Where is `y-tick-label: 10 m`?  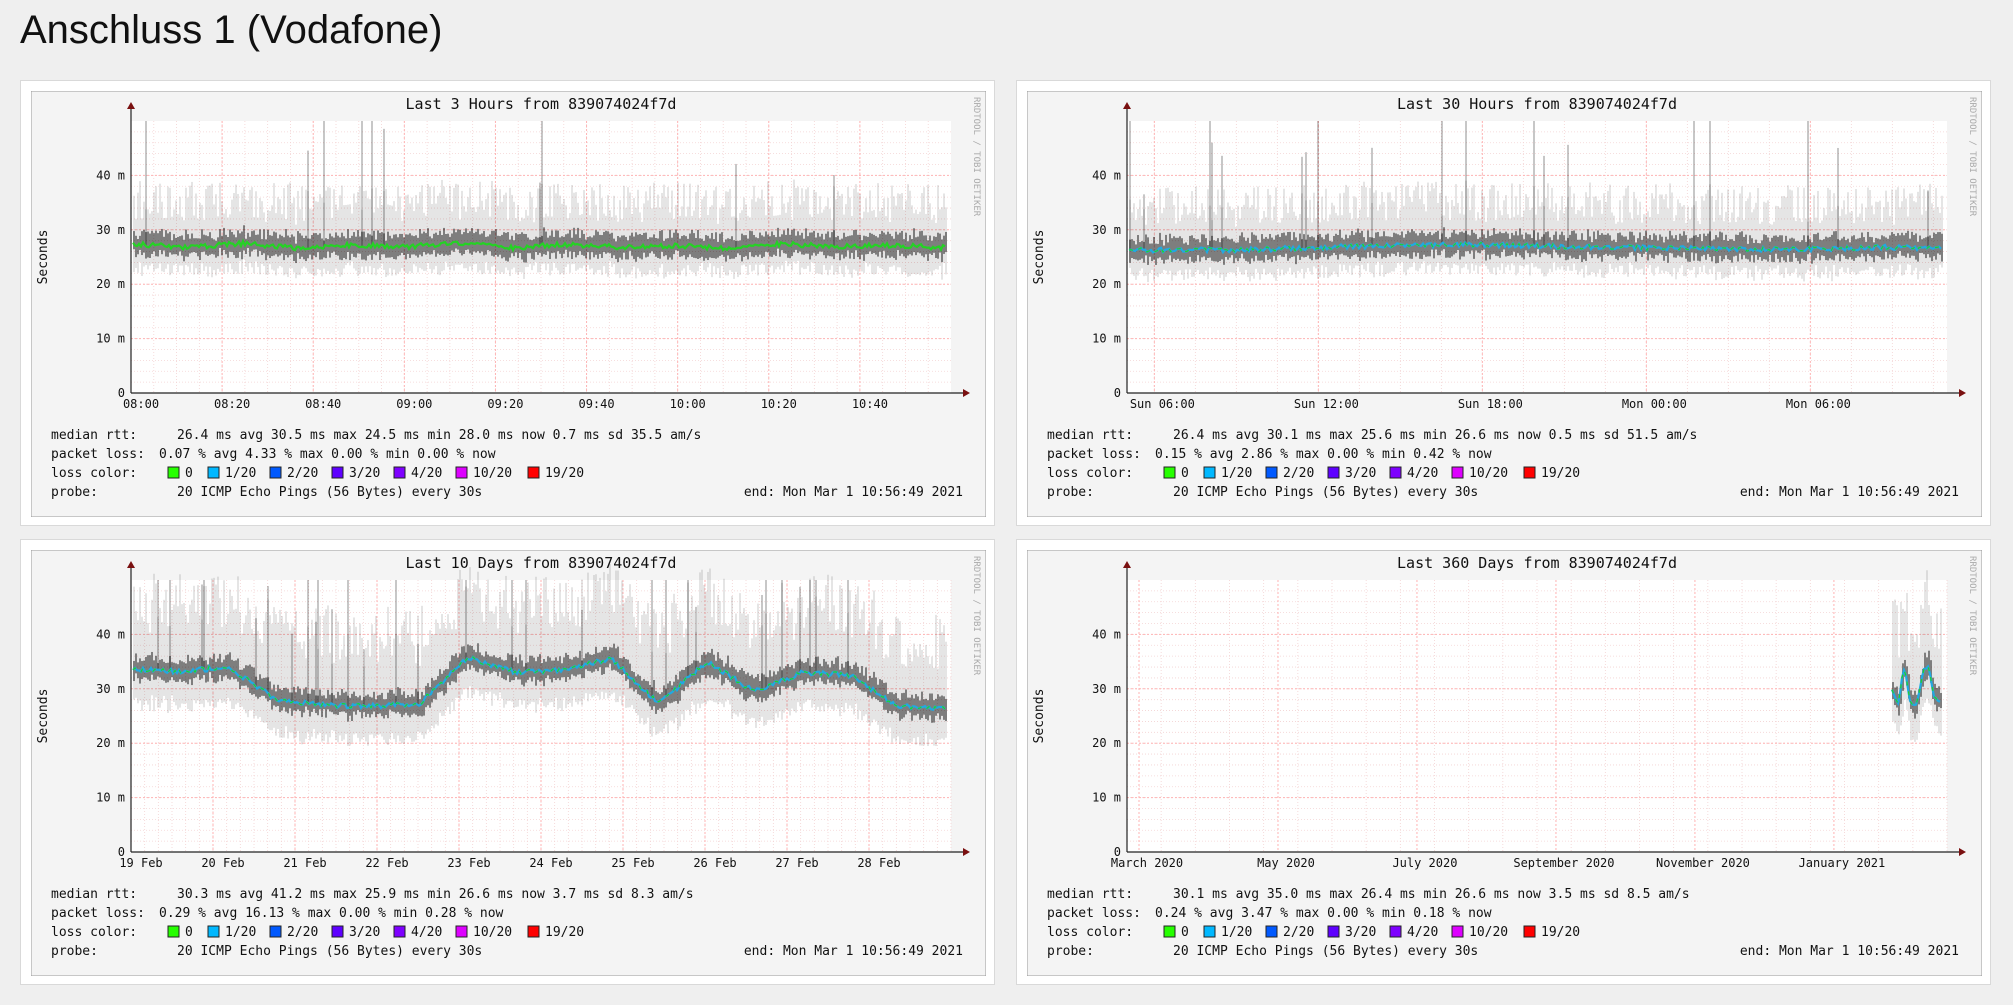
y-tick-label: 10 m is located at coordinates (1106, 798).